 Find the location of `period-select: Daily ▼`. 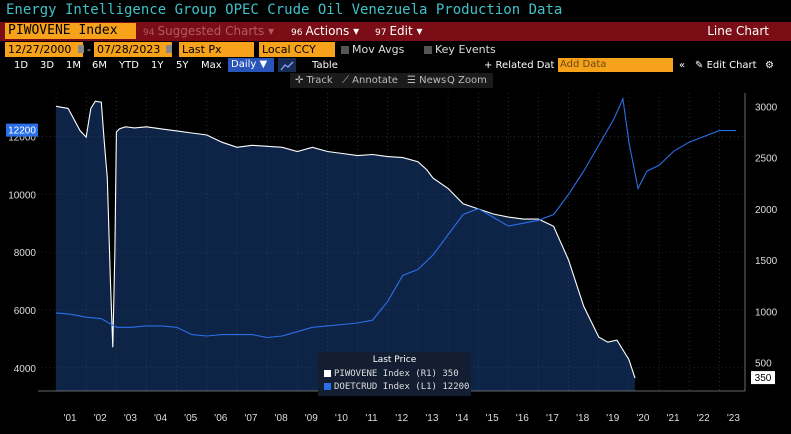

period-select: Daily ▼ is located at coordinates (251, 65).